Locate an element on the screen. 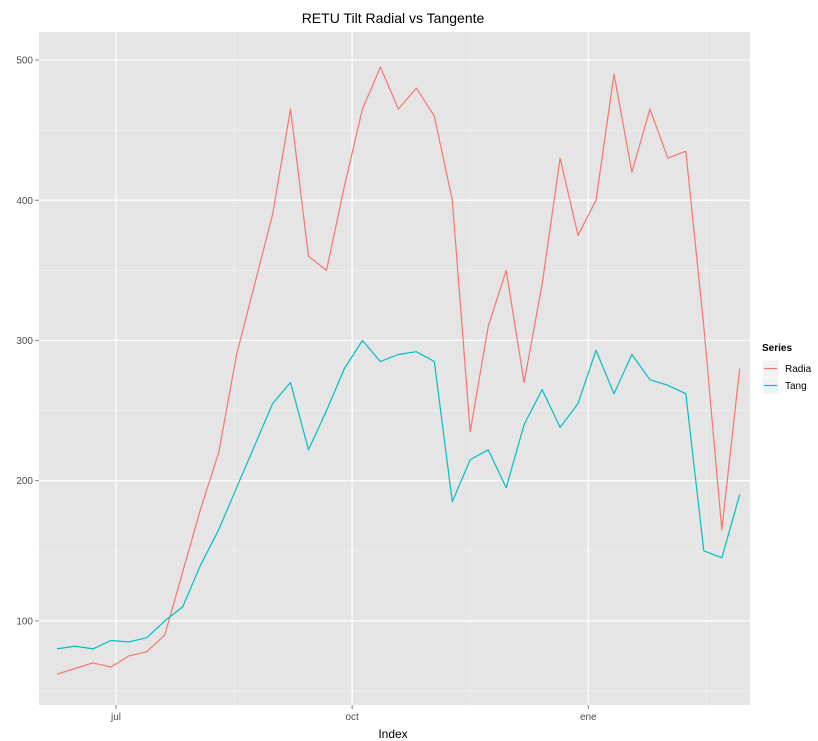 The image size is (818, 741). y-tick-label: 400 is located at coordinates (24, 201).